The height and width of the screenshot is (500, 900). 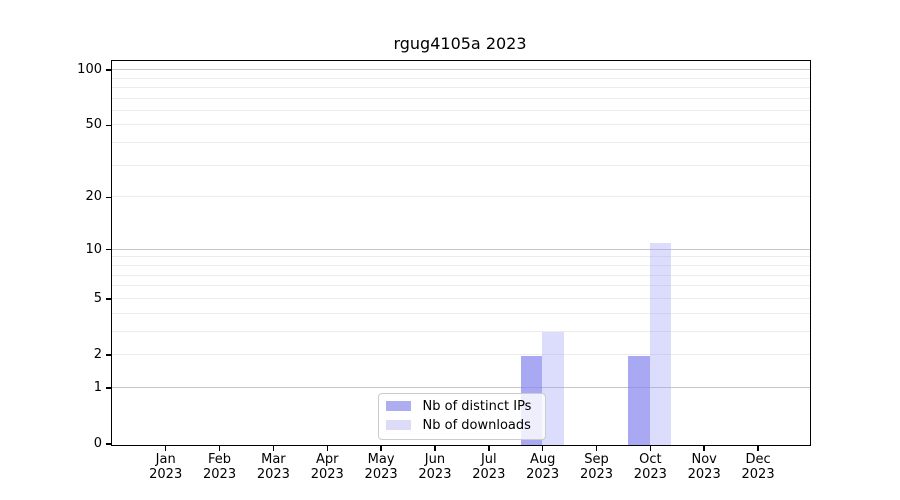 I want to click on x-tick-month: Nov, so click(x=704, y=459).